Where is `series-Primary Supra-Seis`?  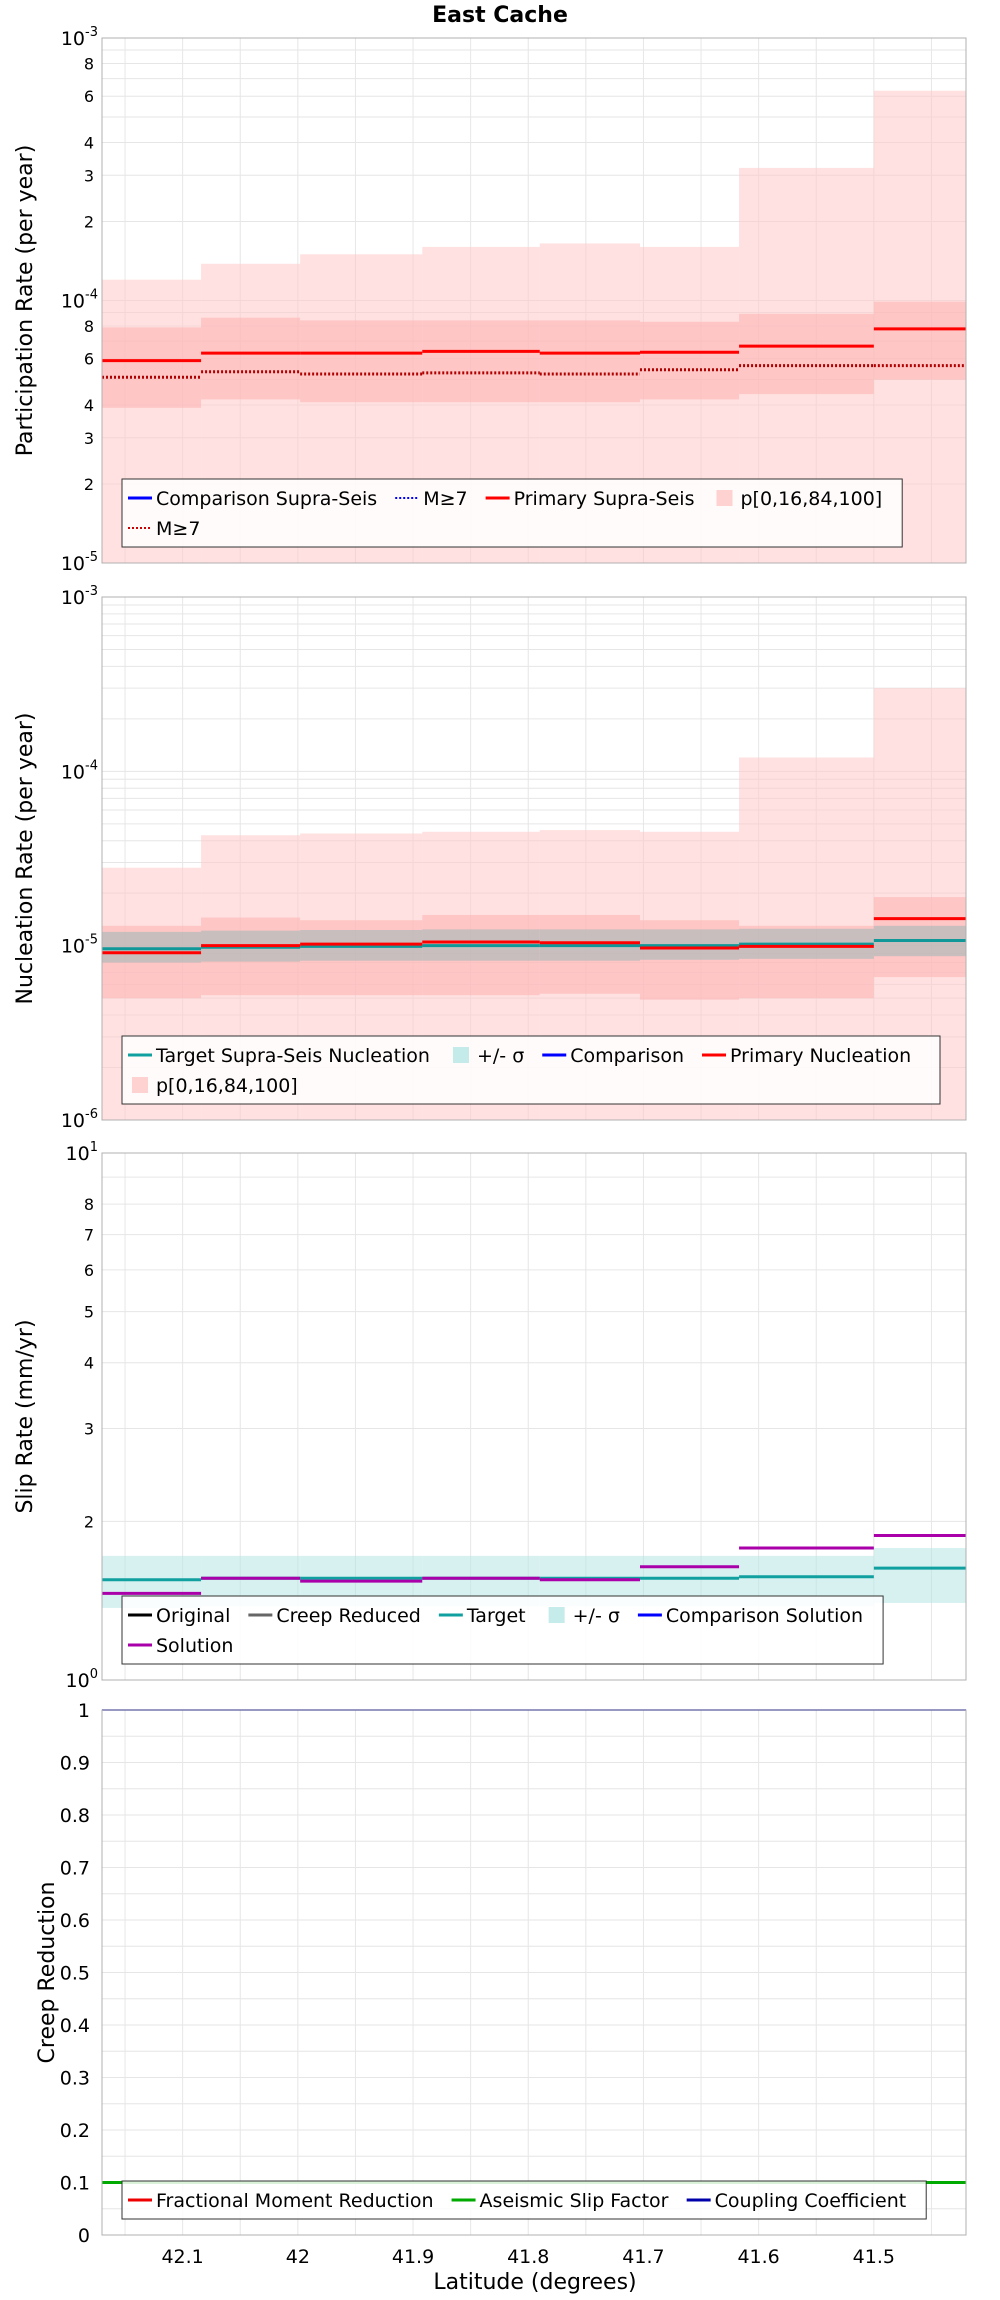
series-Primary Supra-Seis is located at coordinates (534, 345).